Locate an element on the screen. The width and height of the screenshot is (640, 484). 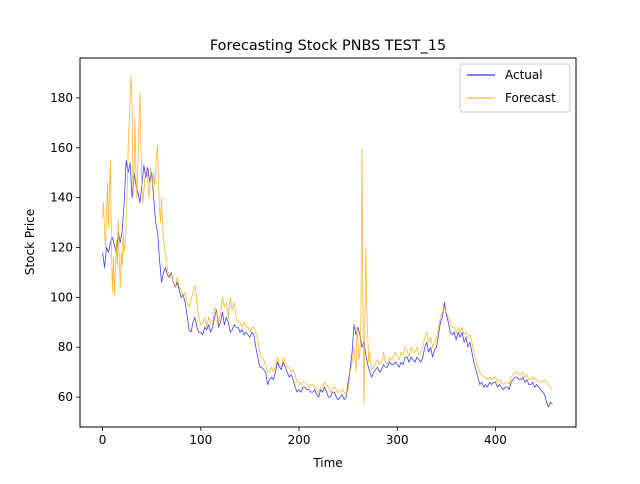
y-axis-label: Stock Price is located at coordinates (30, 242).